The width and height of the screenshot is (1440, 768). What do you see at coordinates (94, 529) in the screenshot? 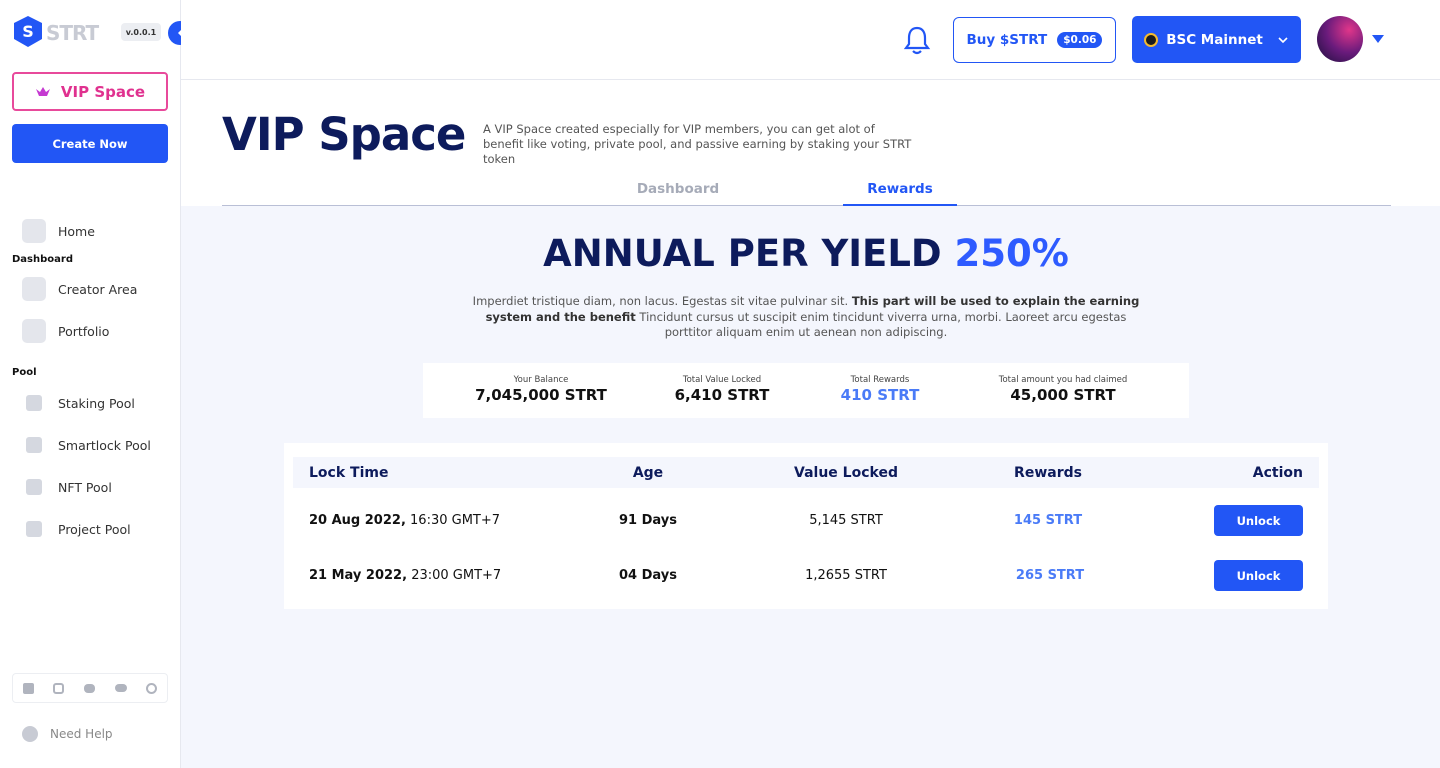
I see `nav-label: Project Pool` at bounding box center [94, 529].